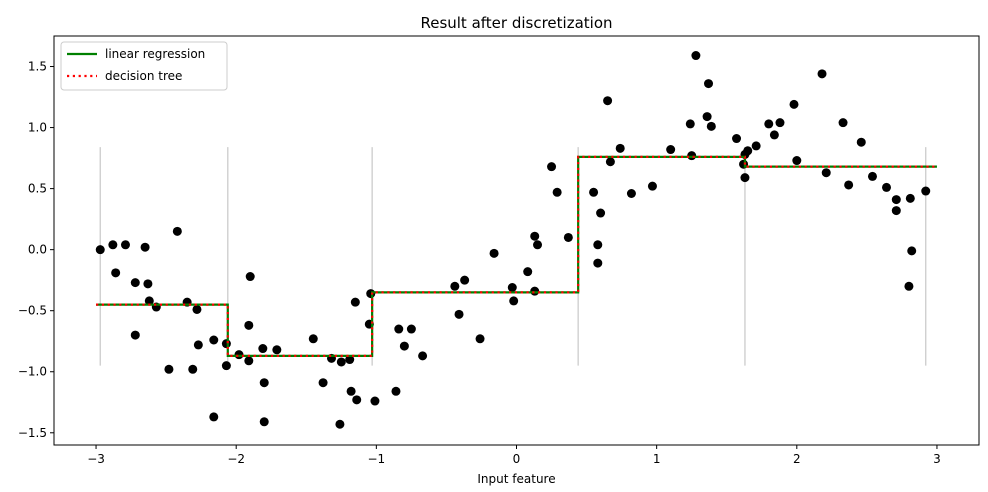  What do you see at coordinates (514, 455) in the screenshot?
I see `x-axis-ticks: −3 −2 −1 0 1 2 3` at bounding box center [514, 455].